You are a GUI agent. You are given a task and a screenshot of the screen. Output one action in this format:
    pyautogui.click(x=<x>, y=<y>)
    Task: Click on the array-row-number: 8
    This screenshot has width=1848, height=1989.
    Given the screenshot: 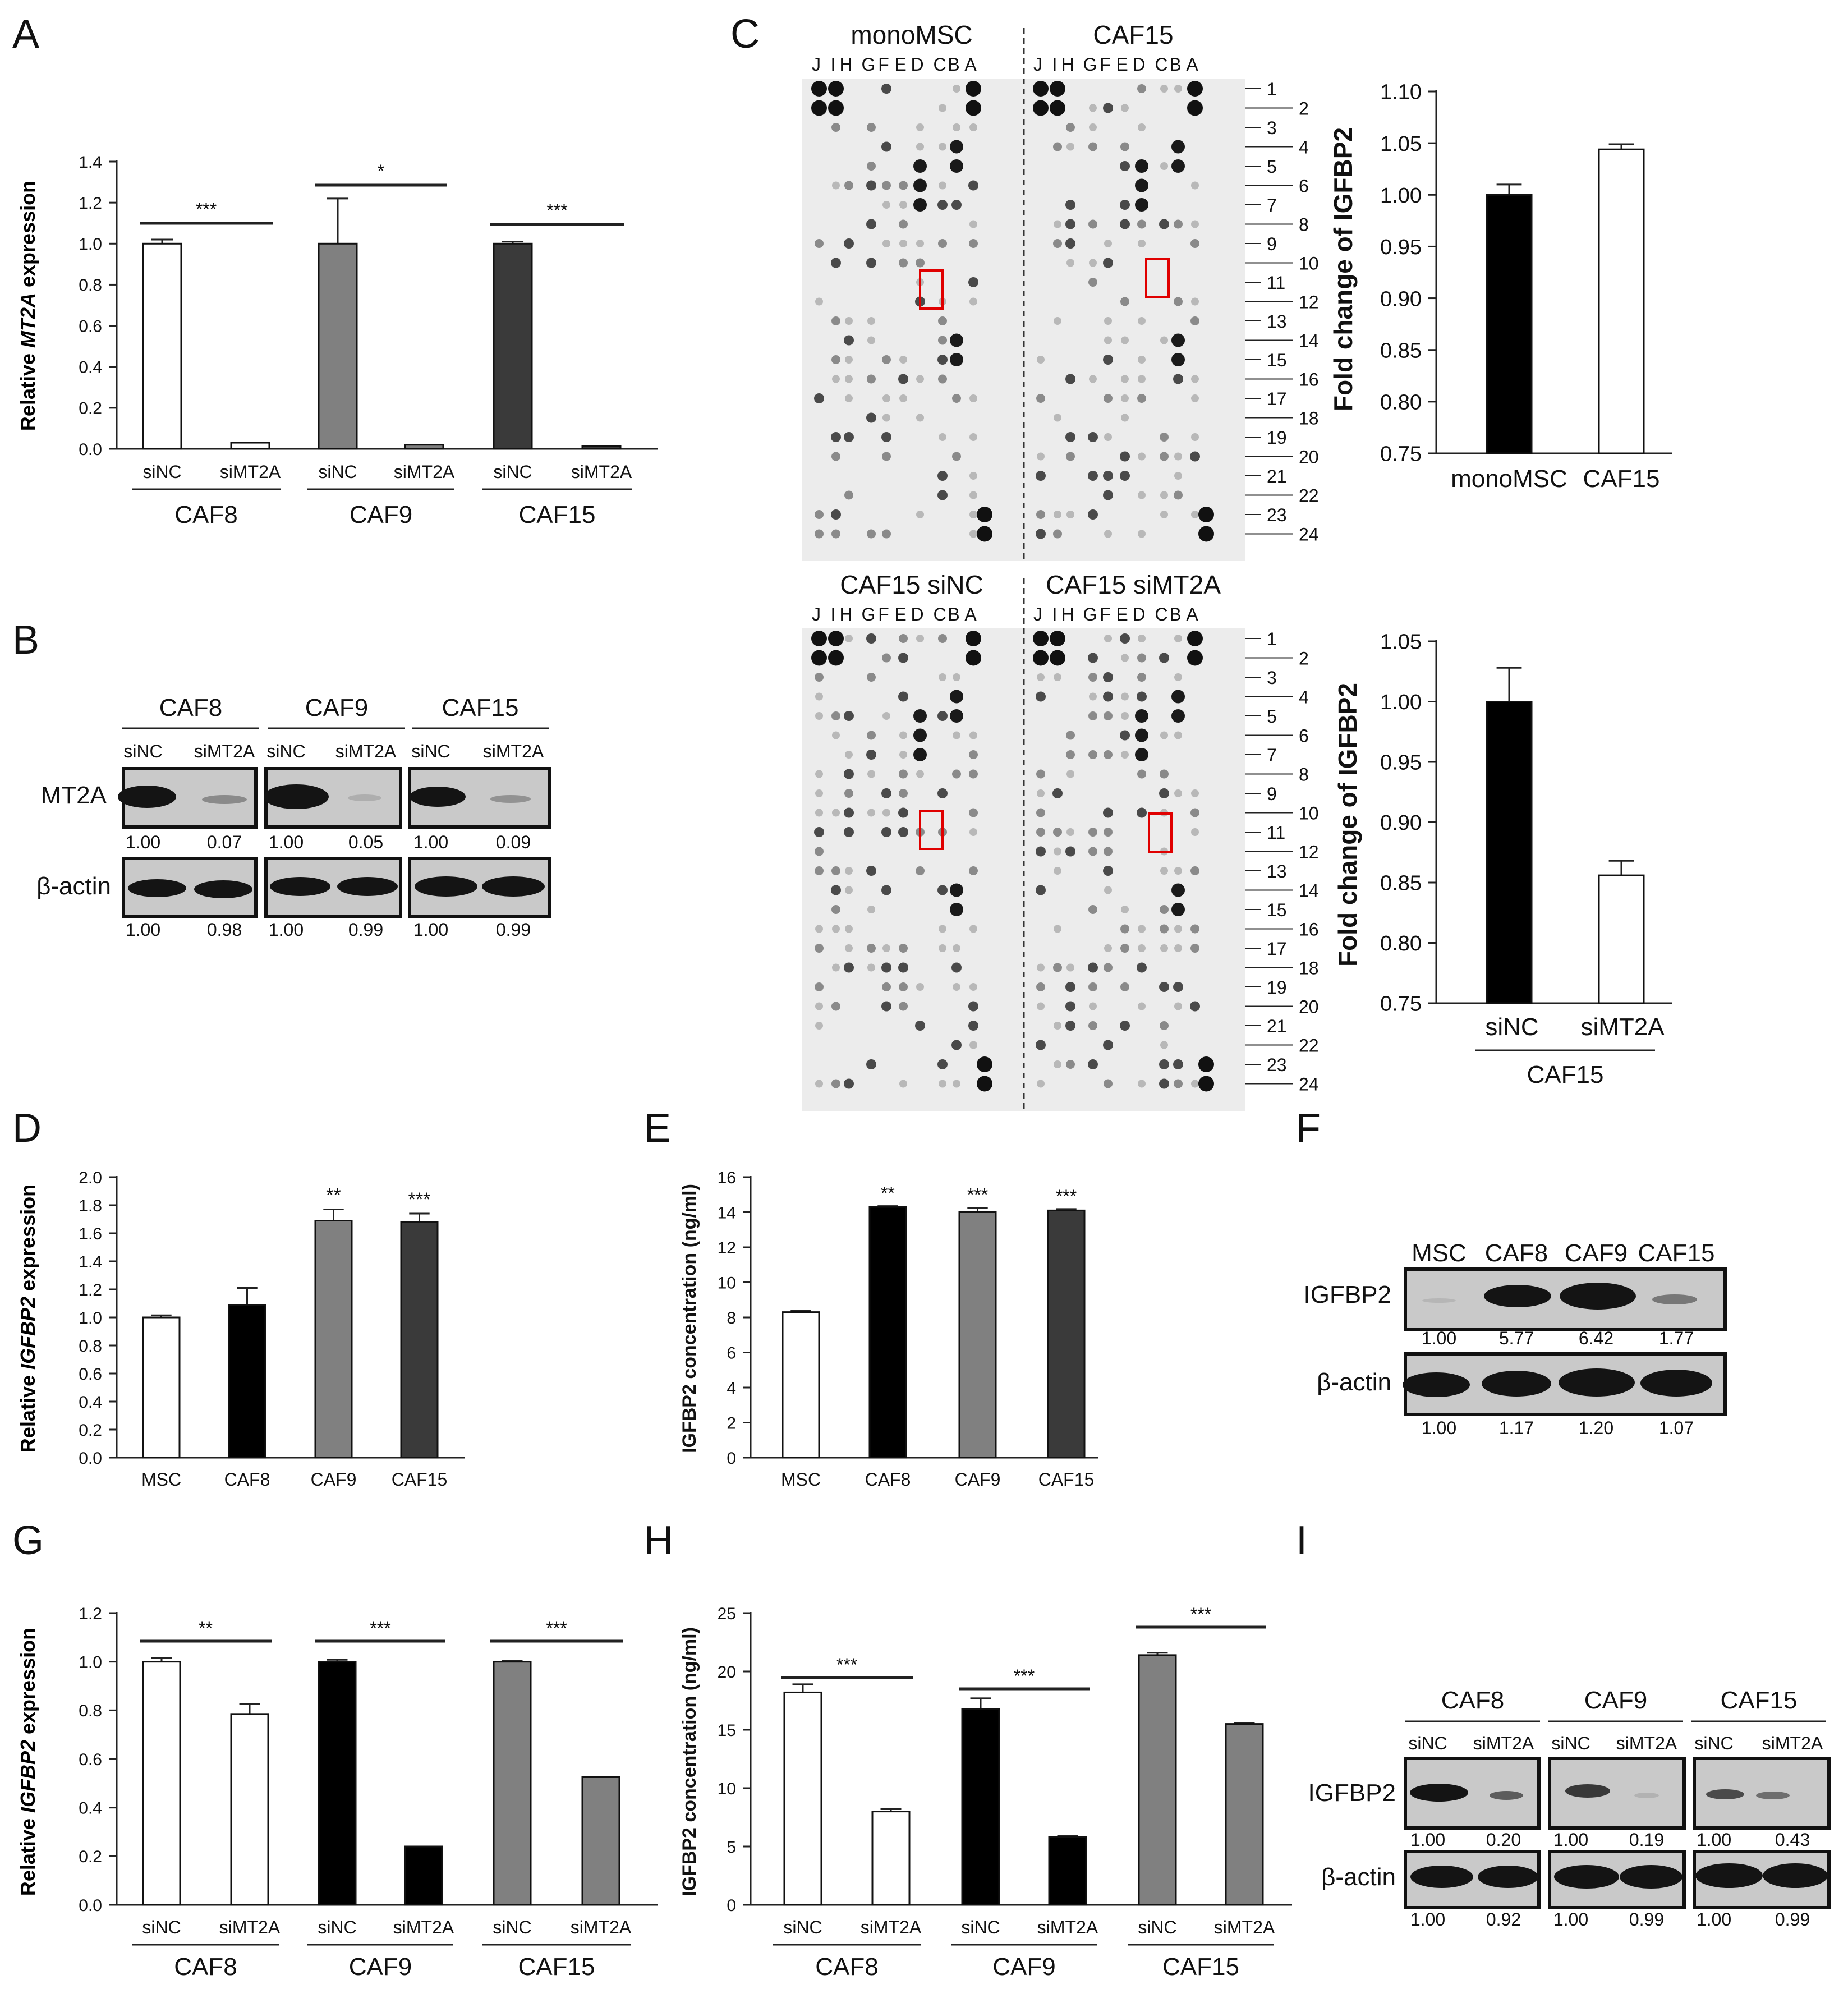 What is the action you would take?
    pyautogui.click(x=1304, y=225)
    